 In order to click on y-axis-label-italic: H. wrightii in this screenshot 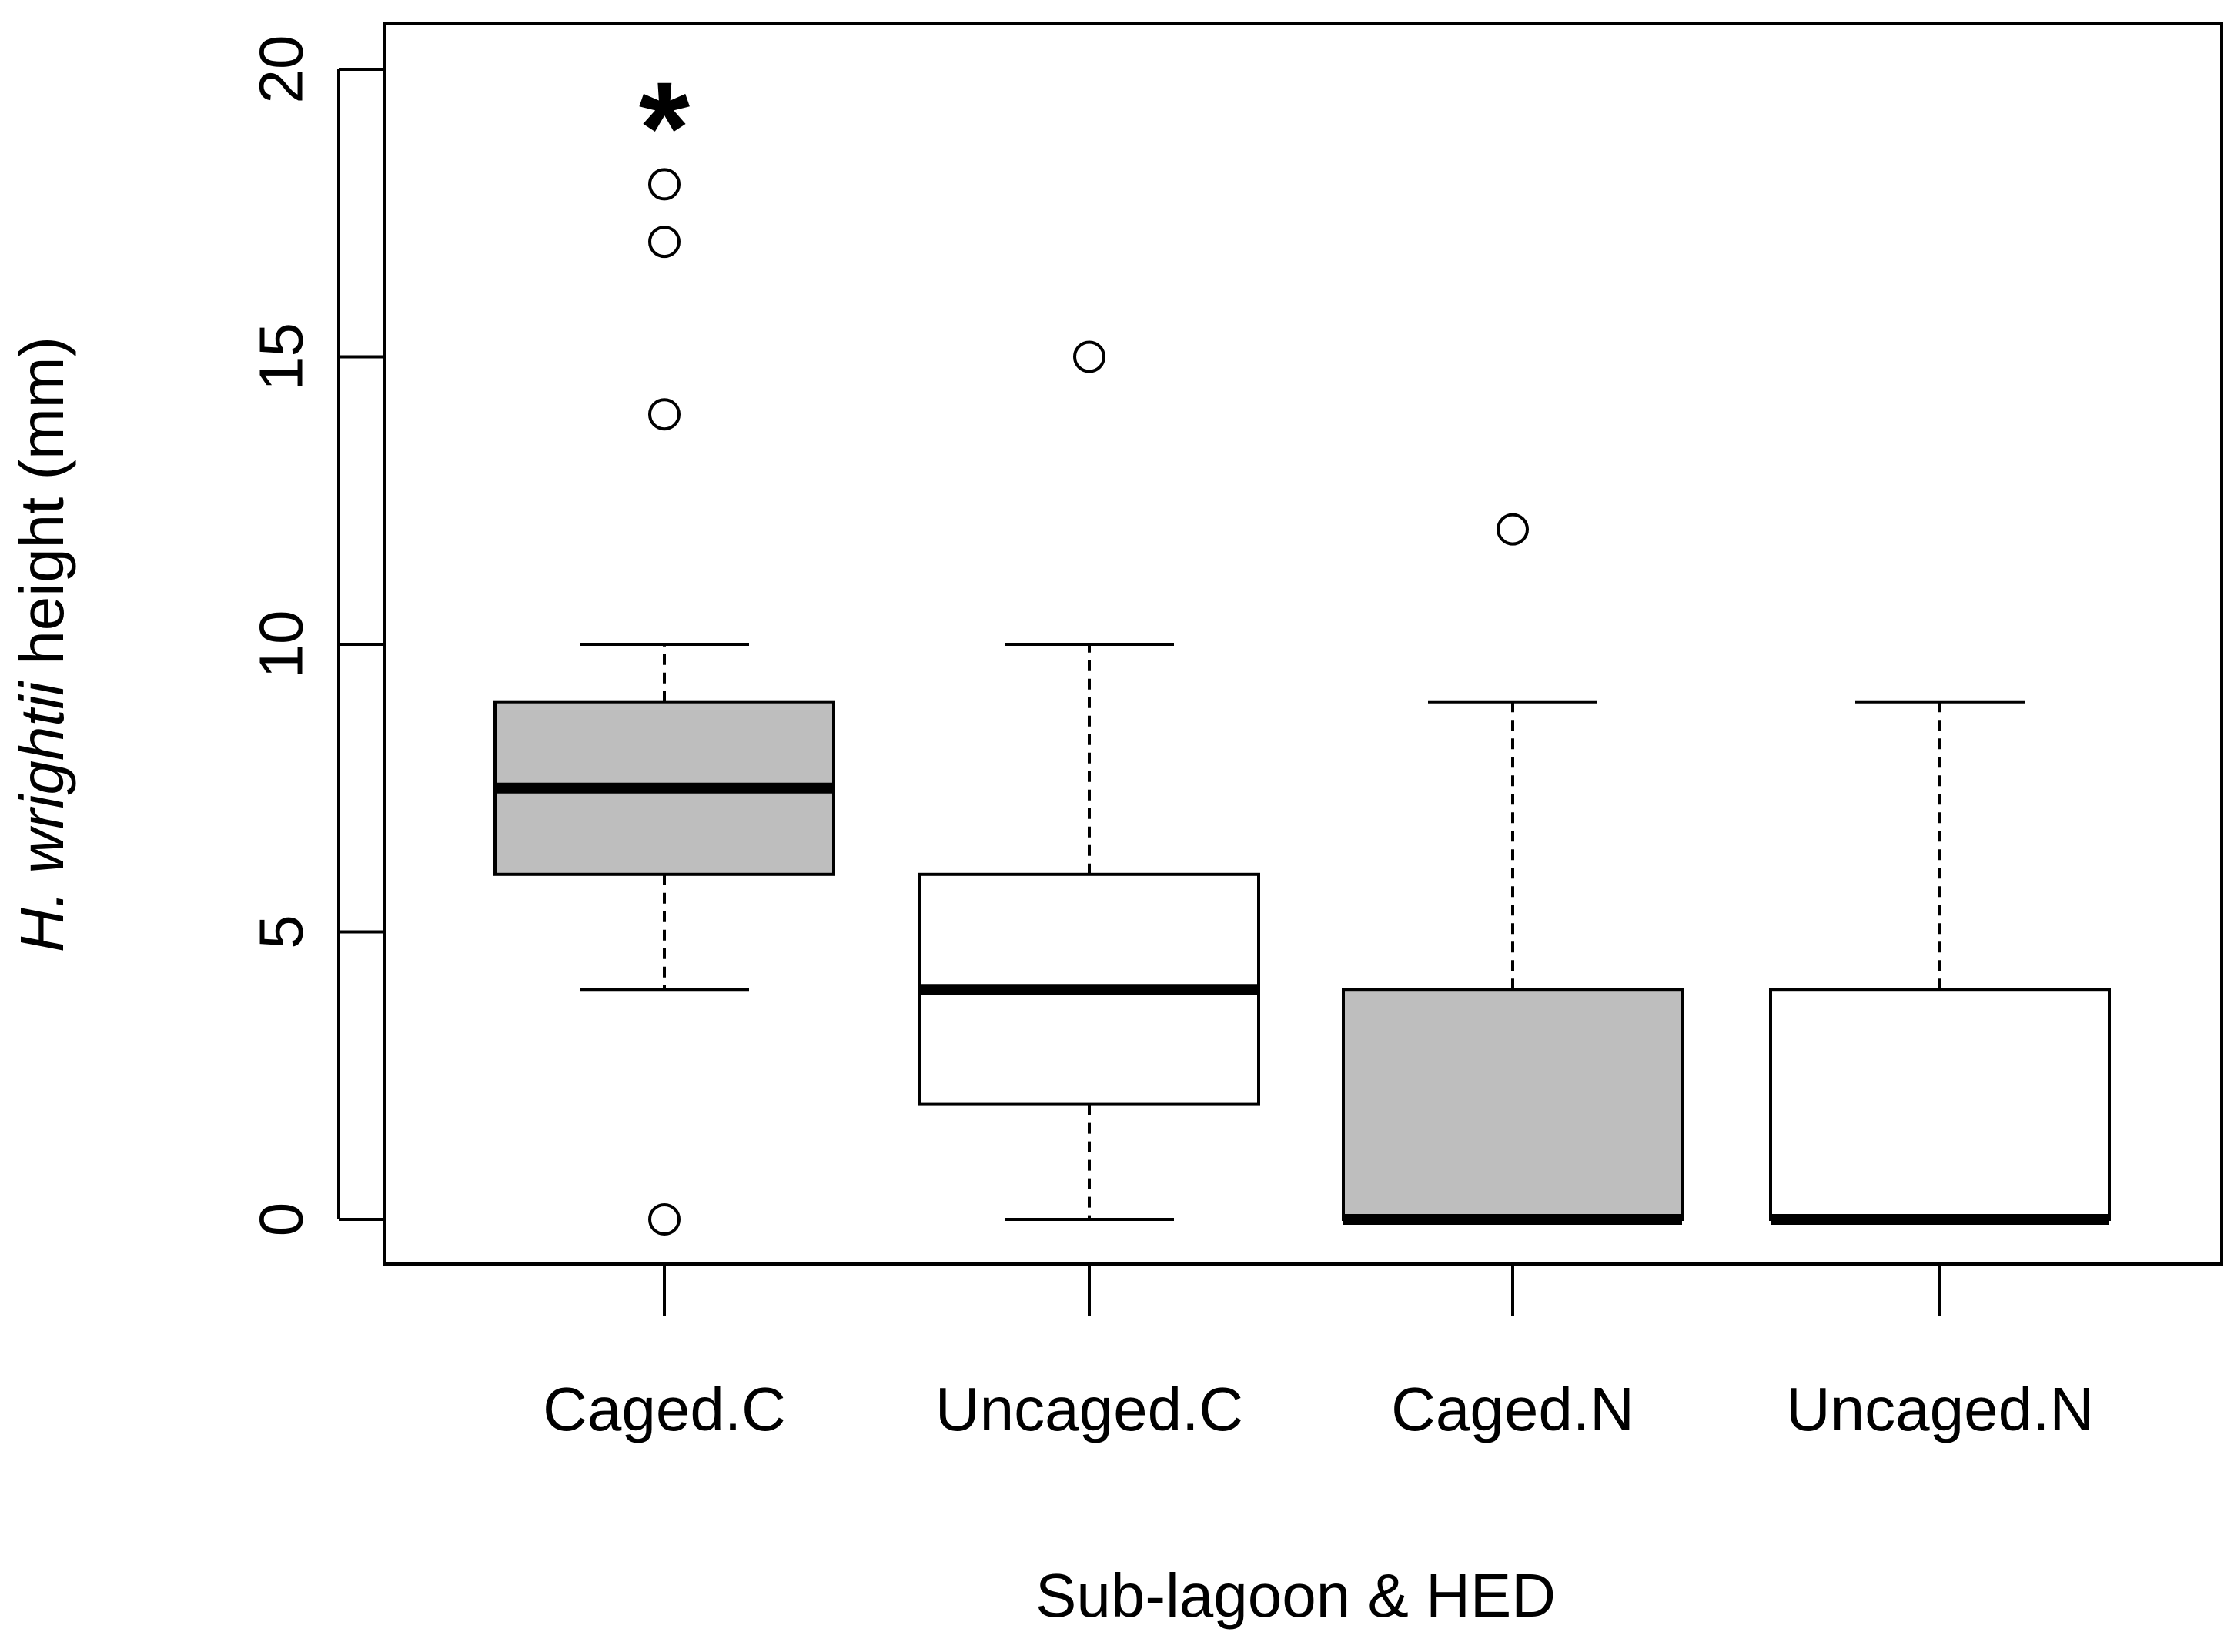, I will do `click(42, 816)`.